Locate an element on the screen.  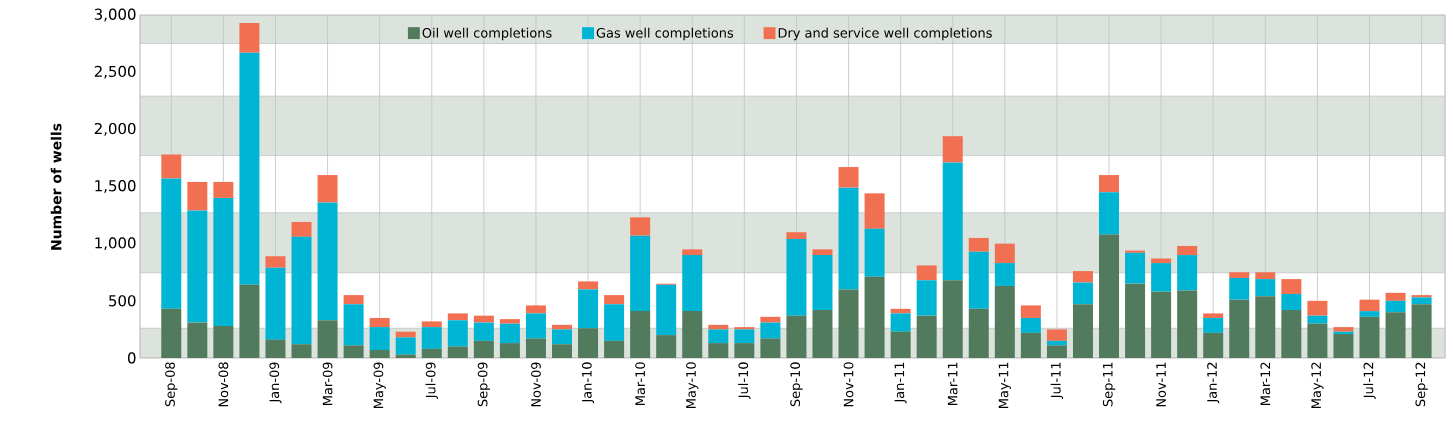
x-tick-label: May-10 is located at coordinates (692, 385).